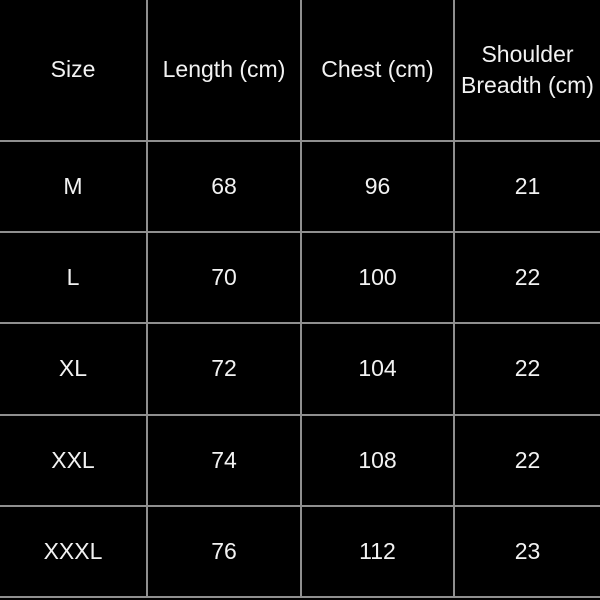 This screenshot has height=600, width=600. I want to click on header-cell-size: Size, so click(74, 71).